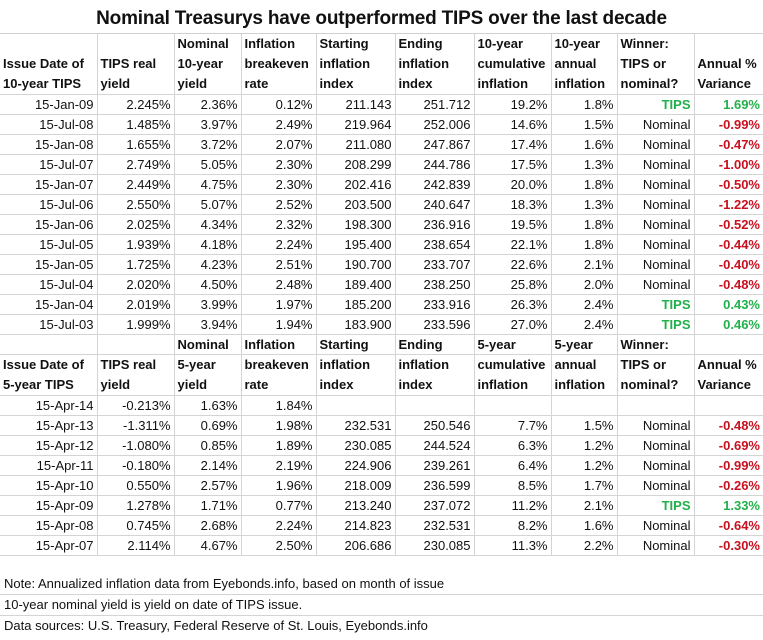 This screenshot has height=640, width=763. Describe the element at coordinates (356, 465) in the screenshot. I see `starting-index-cell: 224.906` at that location.